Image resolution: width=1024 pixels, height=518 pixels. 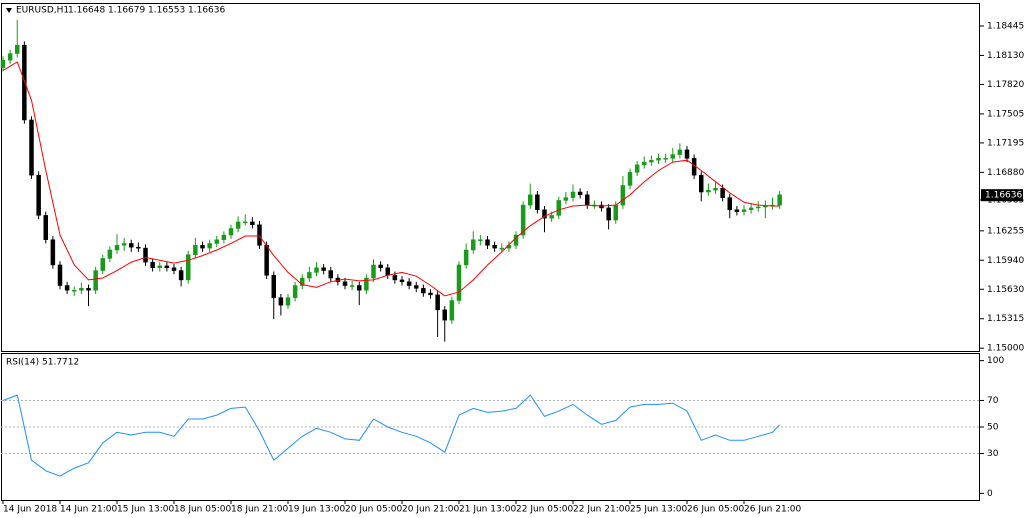 What do you see at coordinates (993, 428) in the screenshot?
I see `y-tick-label: 50` at bounding box center [993, 428].